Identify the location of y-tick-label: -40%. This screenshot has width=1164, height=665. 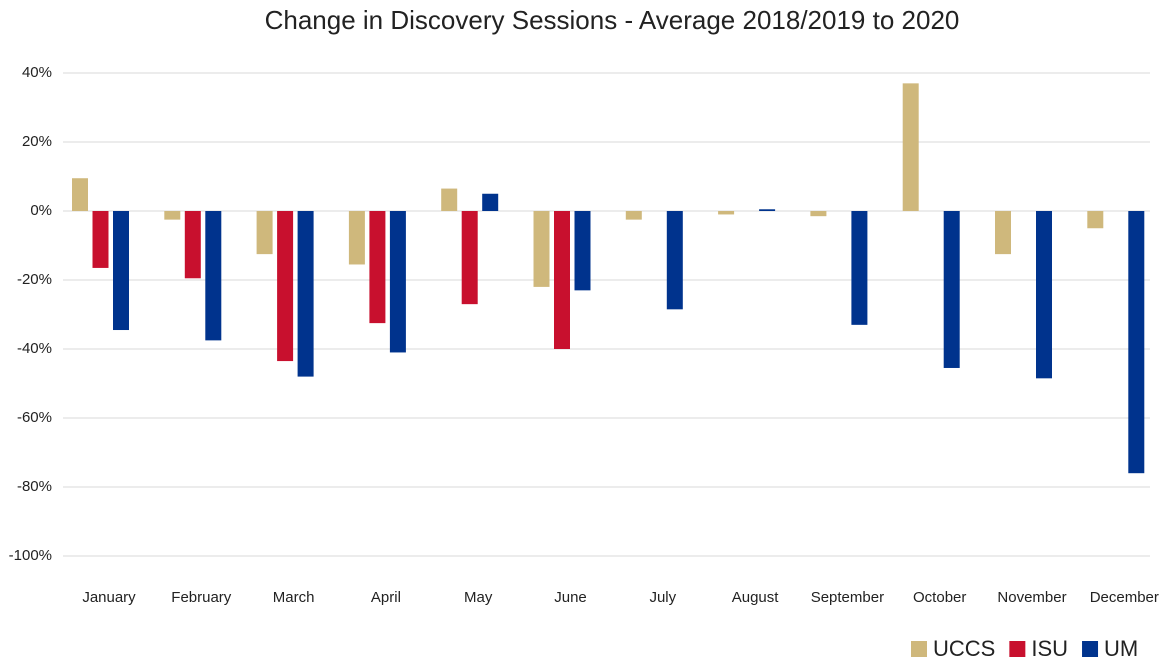
(34, 348).